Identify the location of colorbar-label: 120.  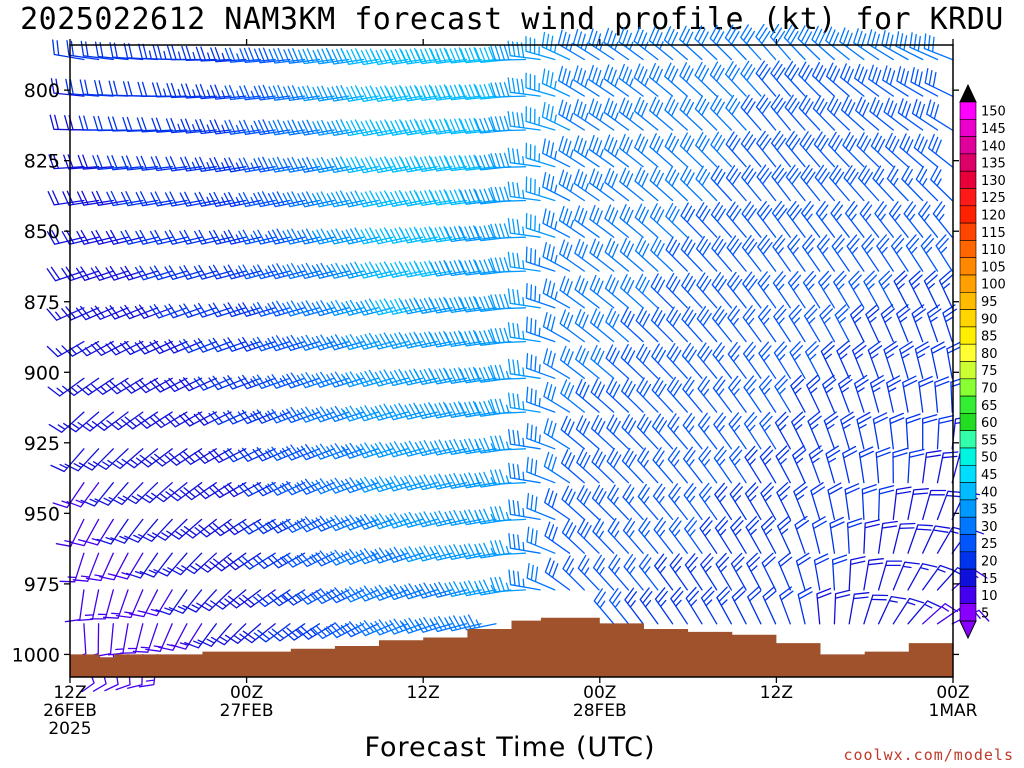
(993, 215).